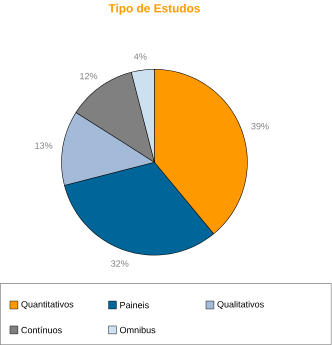  What do you see at coordinates (42, 330) in the screenshot?
I see `legend-label: Contínuos` at bounding box center [42, 330].